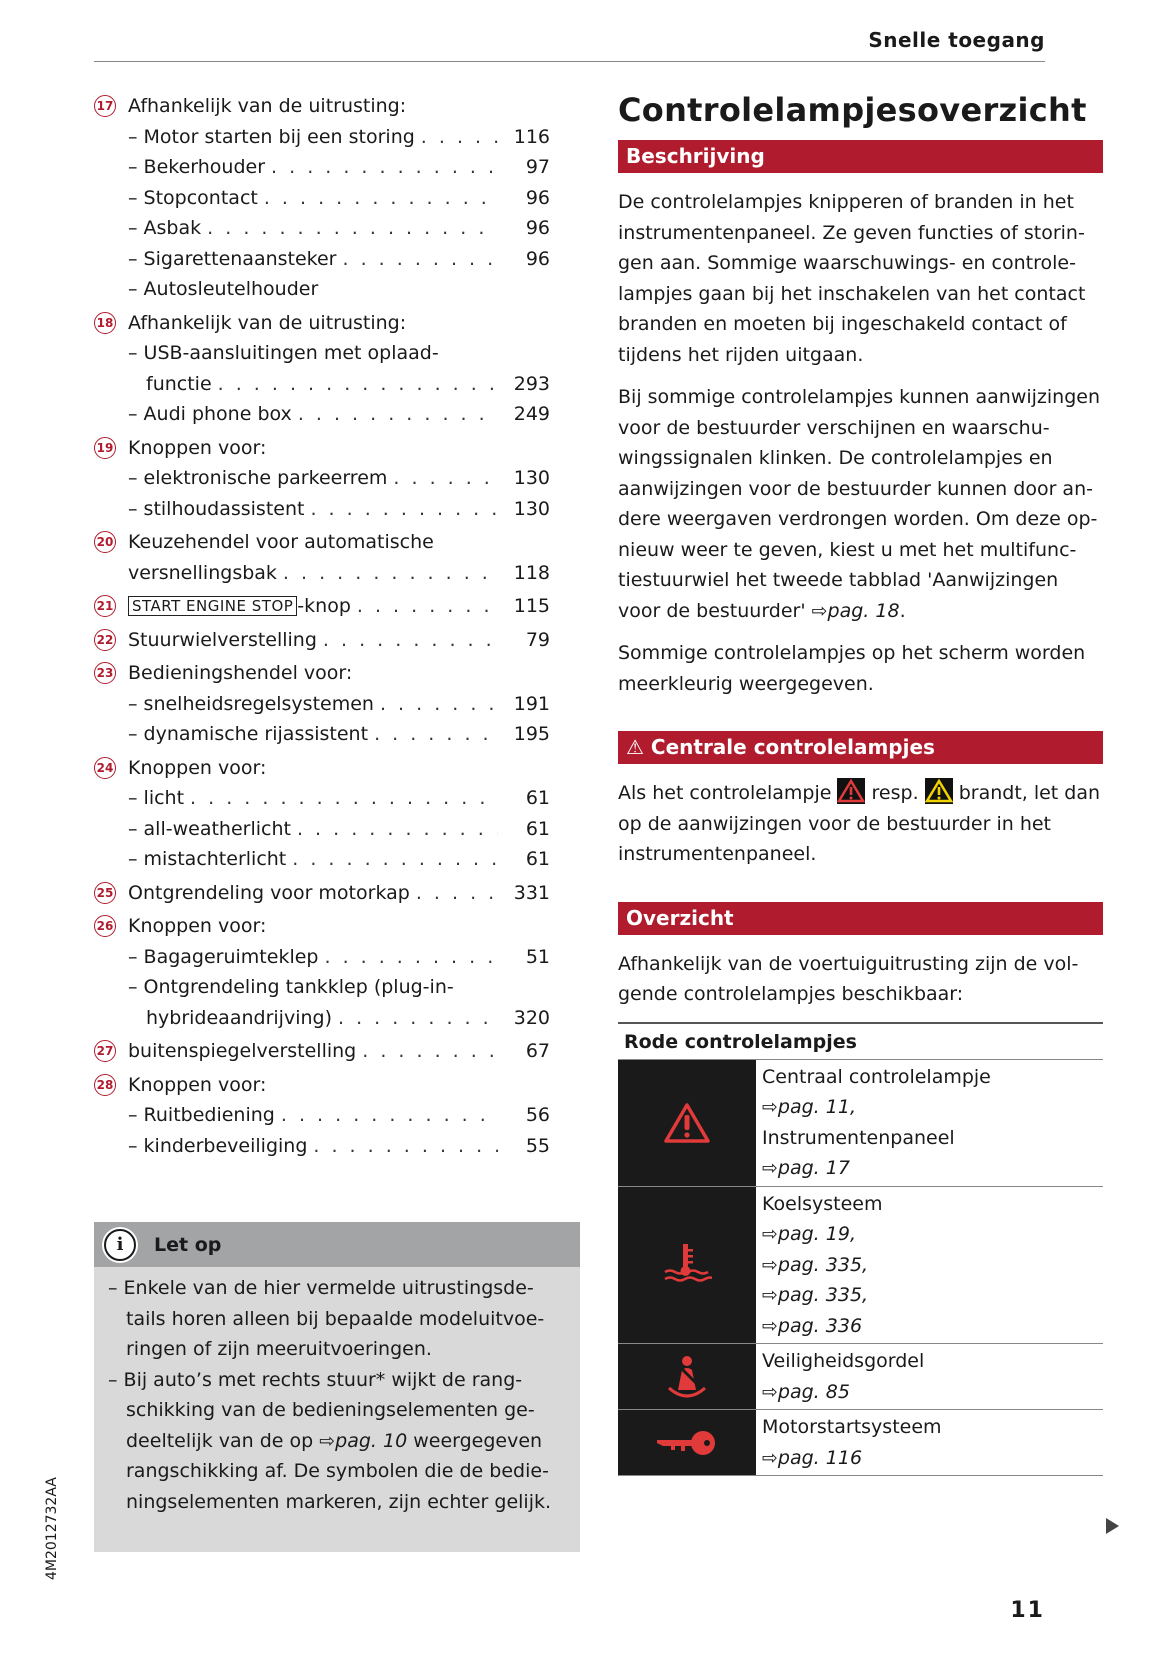 The width and height of the screenshot is (1165, 1653). Describe the element at coordinates (242, 1051) in the screenshot. I see `entry-label: buitenspiegelverstelling` at that location.